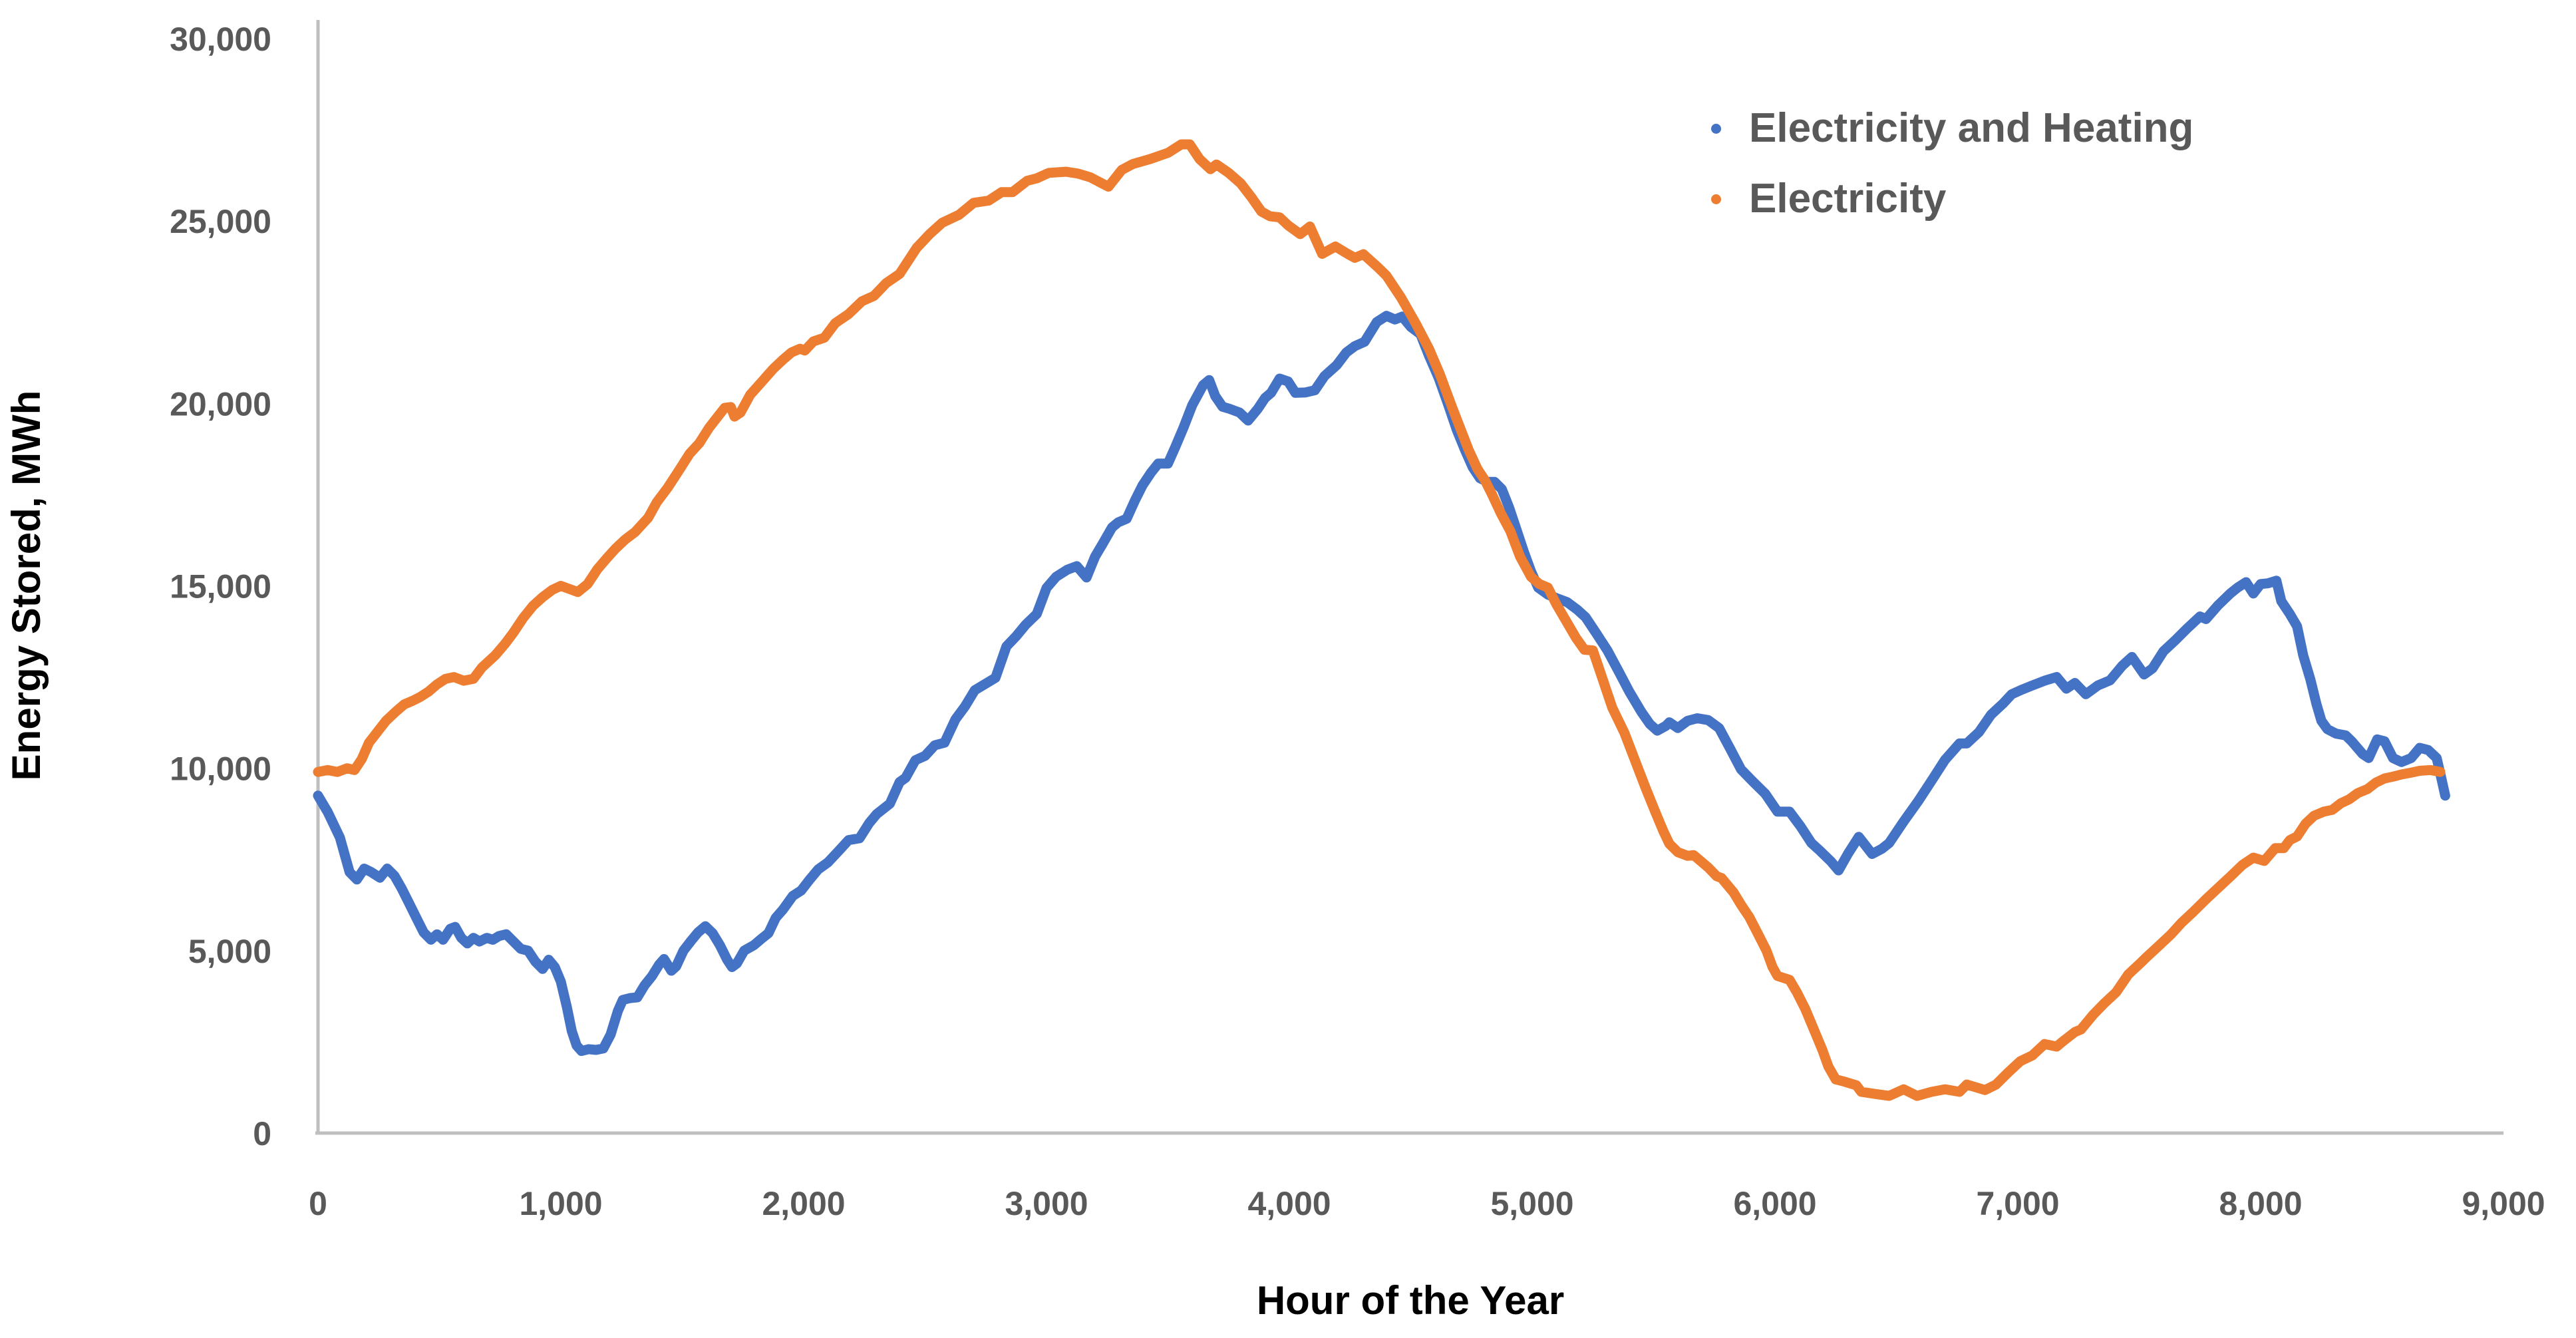  What do you see at coordinates (1289, 1203) in the screenshot?
I see `x-tick-label: 4,000` at bounding box center [1289, 1203].